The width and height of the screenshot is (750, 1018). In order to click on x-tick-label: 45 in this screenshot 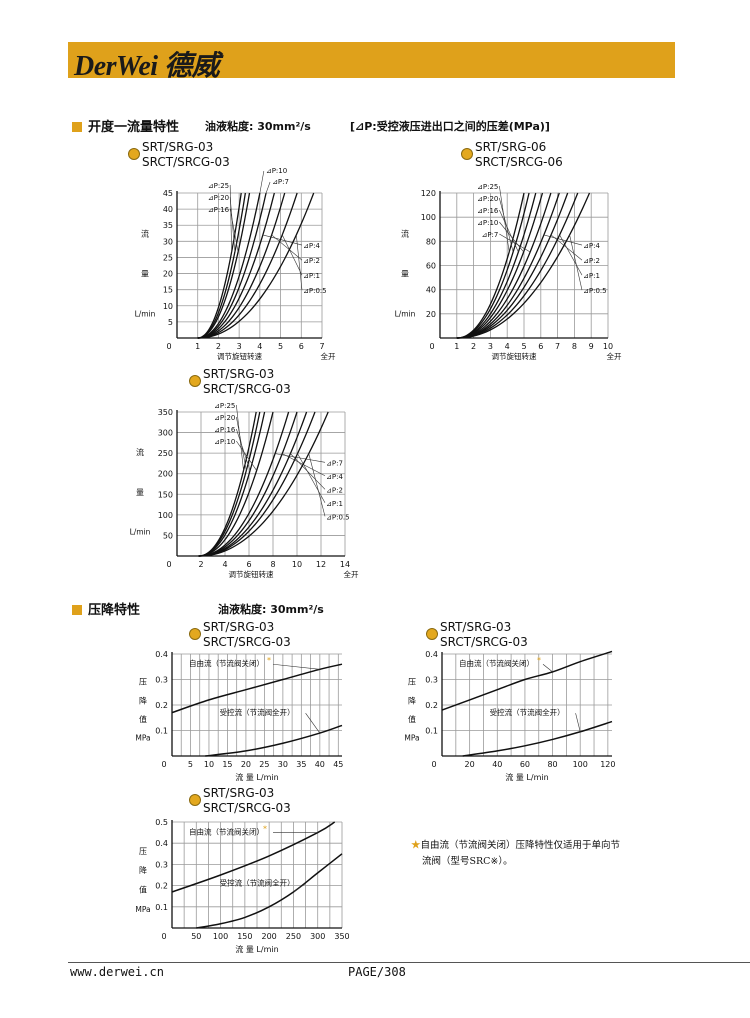, I will do `click(338, 764)`.